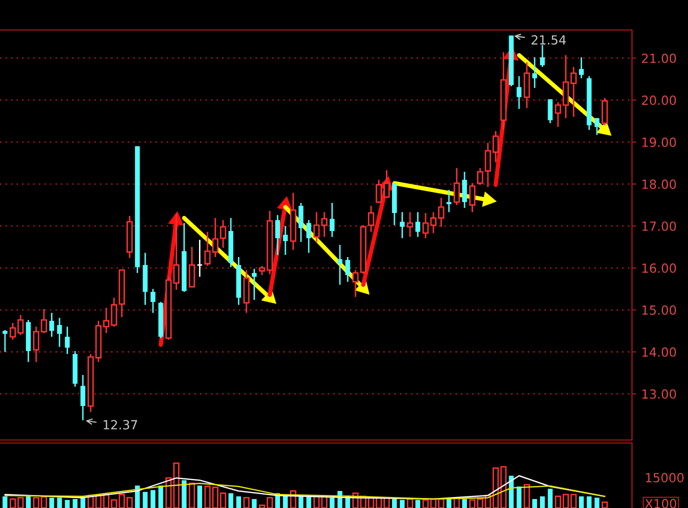 This screenshot has width=688, height=508. What do you see at coordinates (659, 310) in the screenshot?
I see `y-tick-label: 15.00` at bounding box center [659, 310].